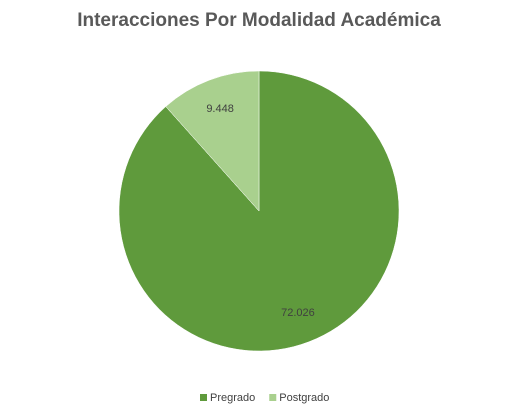  What do you see at coordinates (220, 109) in the screenshot?
I see `data-label: 9.448` at bounding box center [220, 109].